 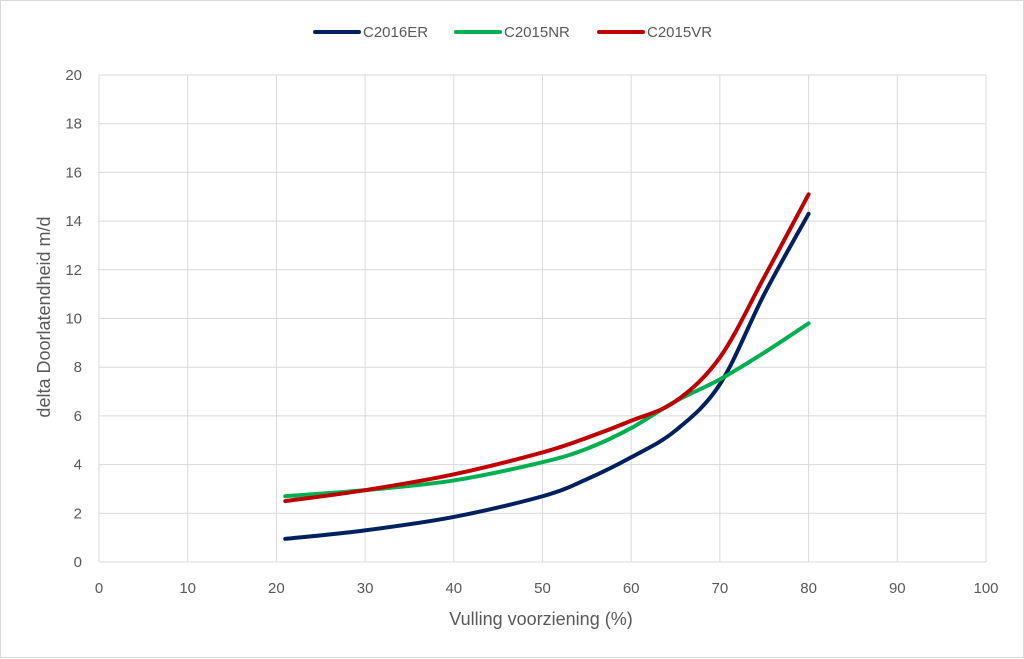 I want to click on y-tick-label: 8, so click(x=78, y=367).